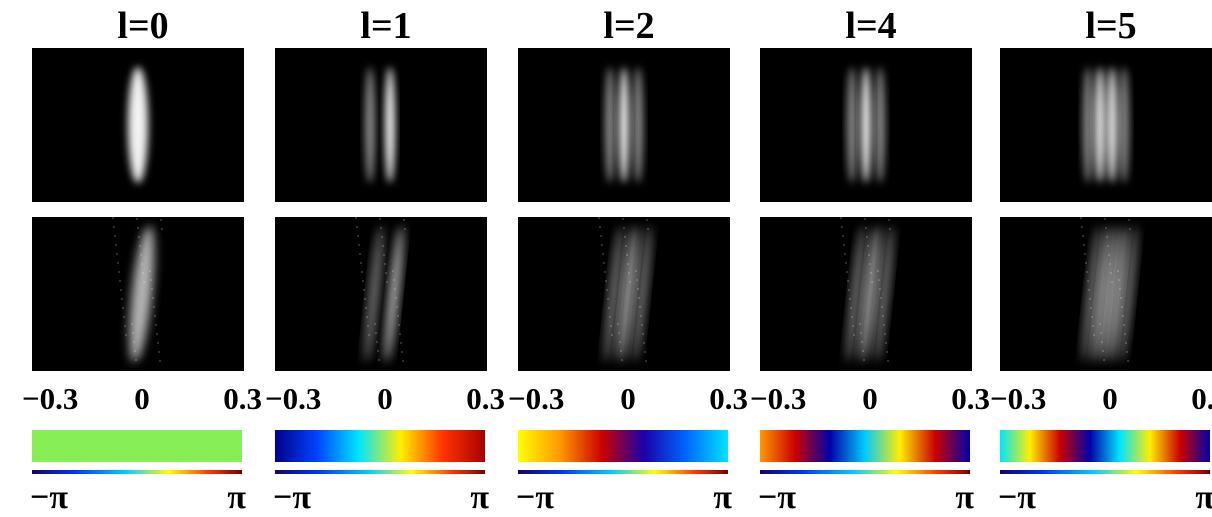  What do you see at coordinates (1017, 497) in the screenshot?
I see `phase-min-label: −π` at bounding box center [1017, 497].